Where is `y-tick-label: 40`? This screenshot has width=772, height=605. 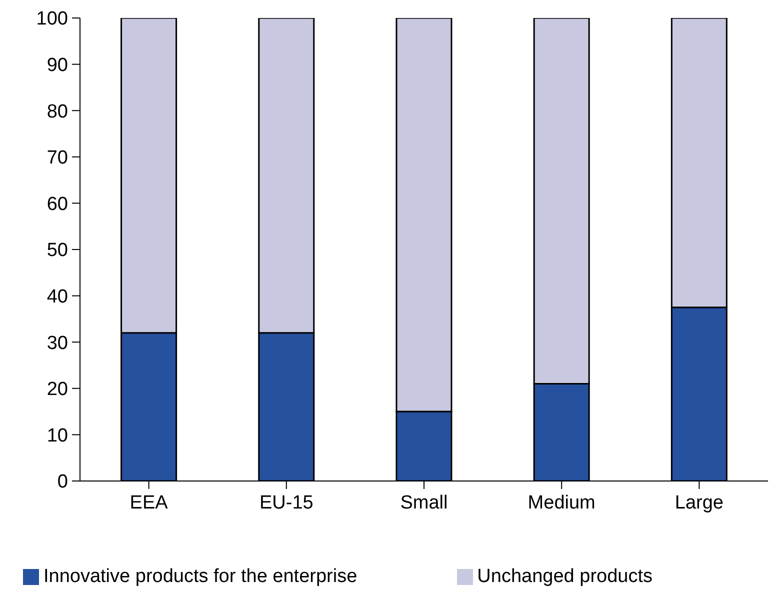 y-tick-label: 40 is located at coordinates (57, 297).